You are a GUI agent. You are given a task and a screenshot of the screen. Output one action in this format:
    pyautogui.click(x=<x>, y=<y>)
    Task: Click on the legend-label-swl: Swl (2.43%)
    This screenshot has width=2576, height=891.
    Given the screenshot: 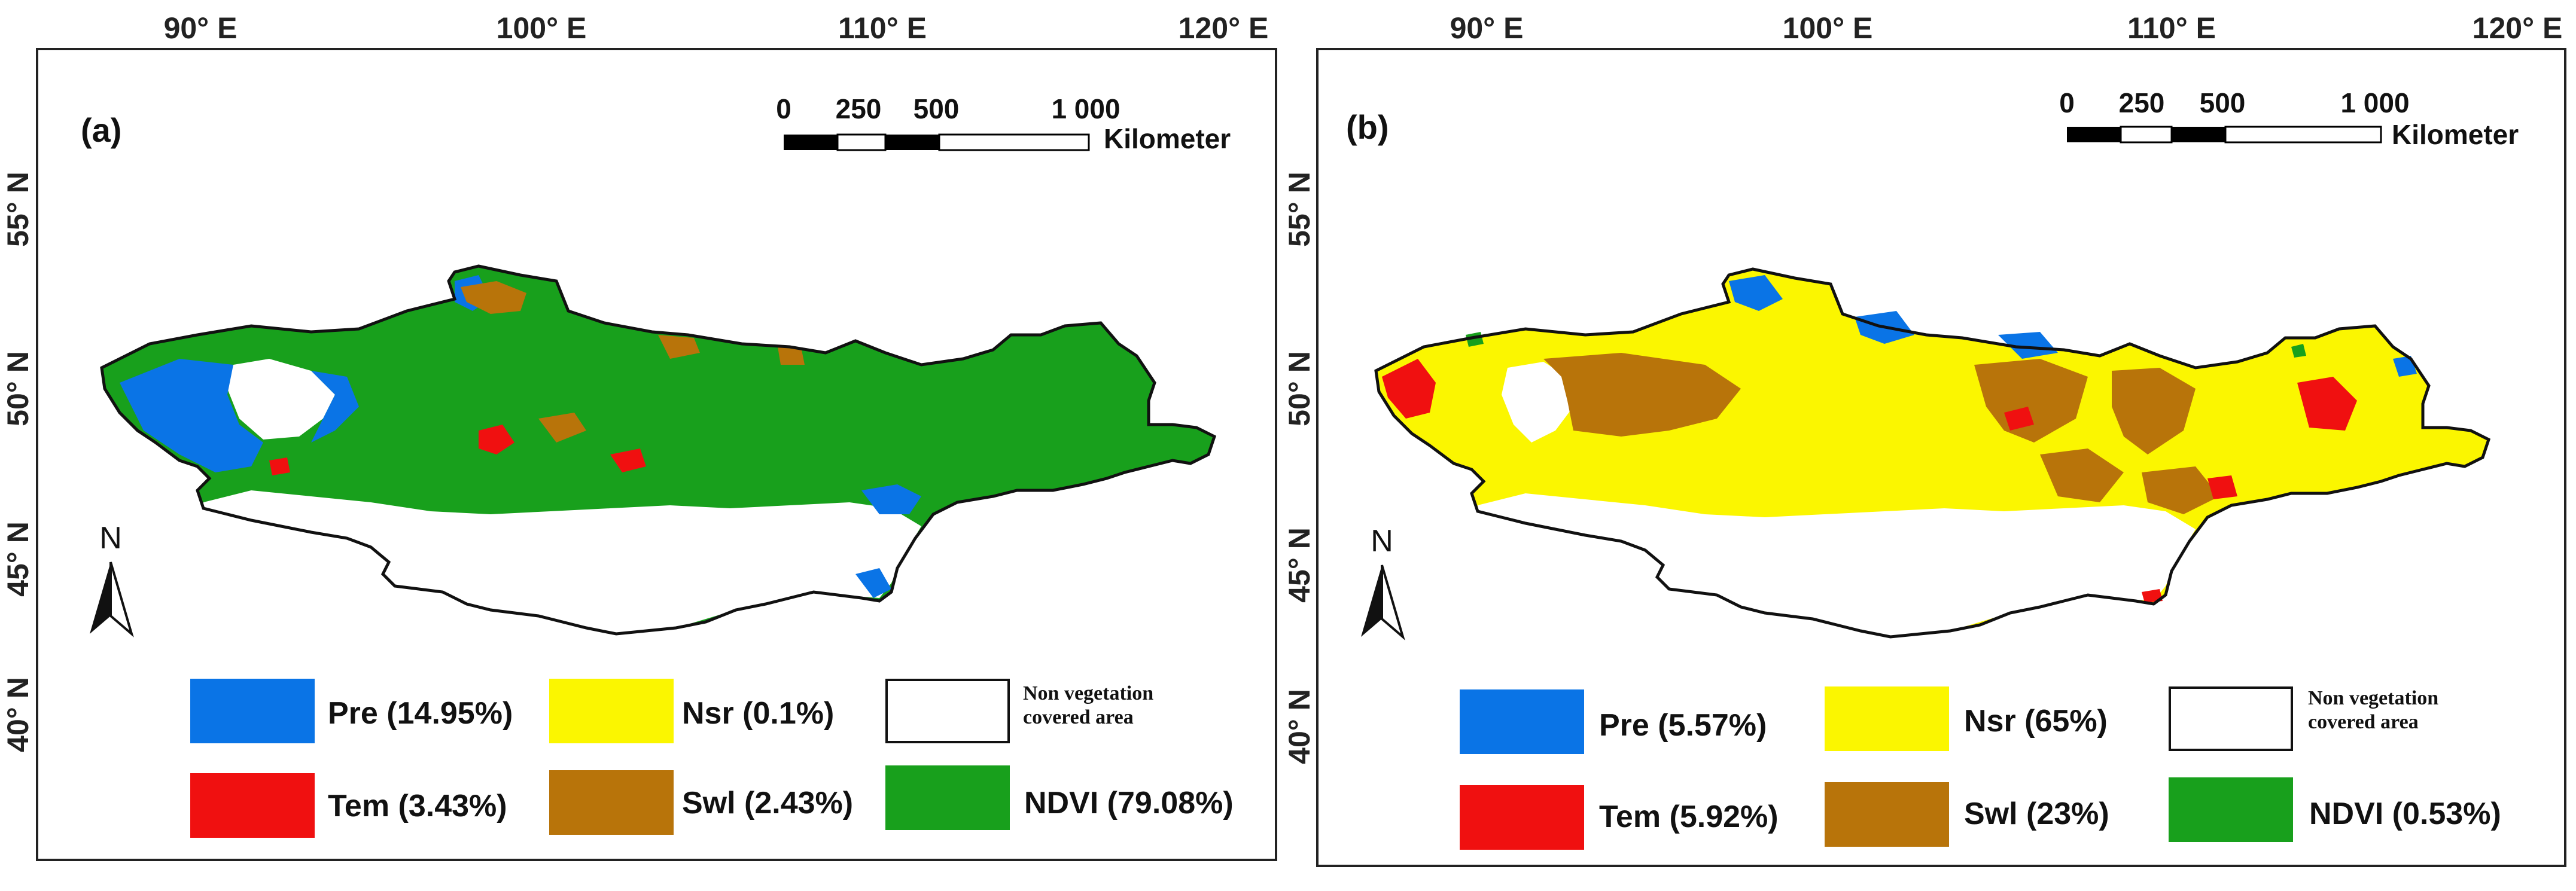 What is the action you would take?
    pyautogui.click(x=768, y=803)
    